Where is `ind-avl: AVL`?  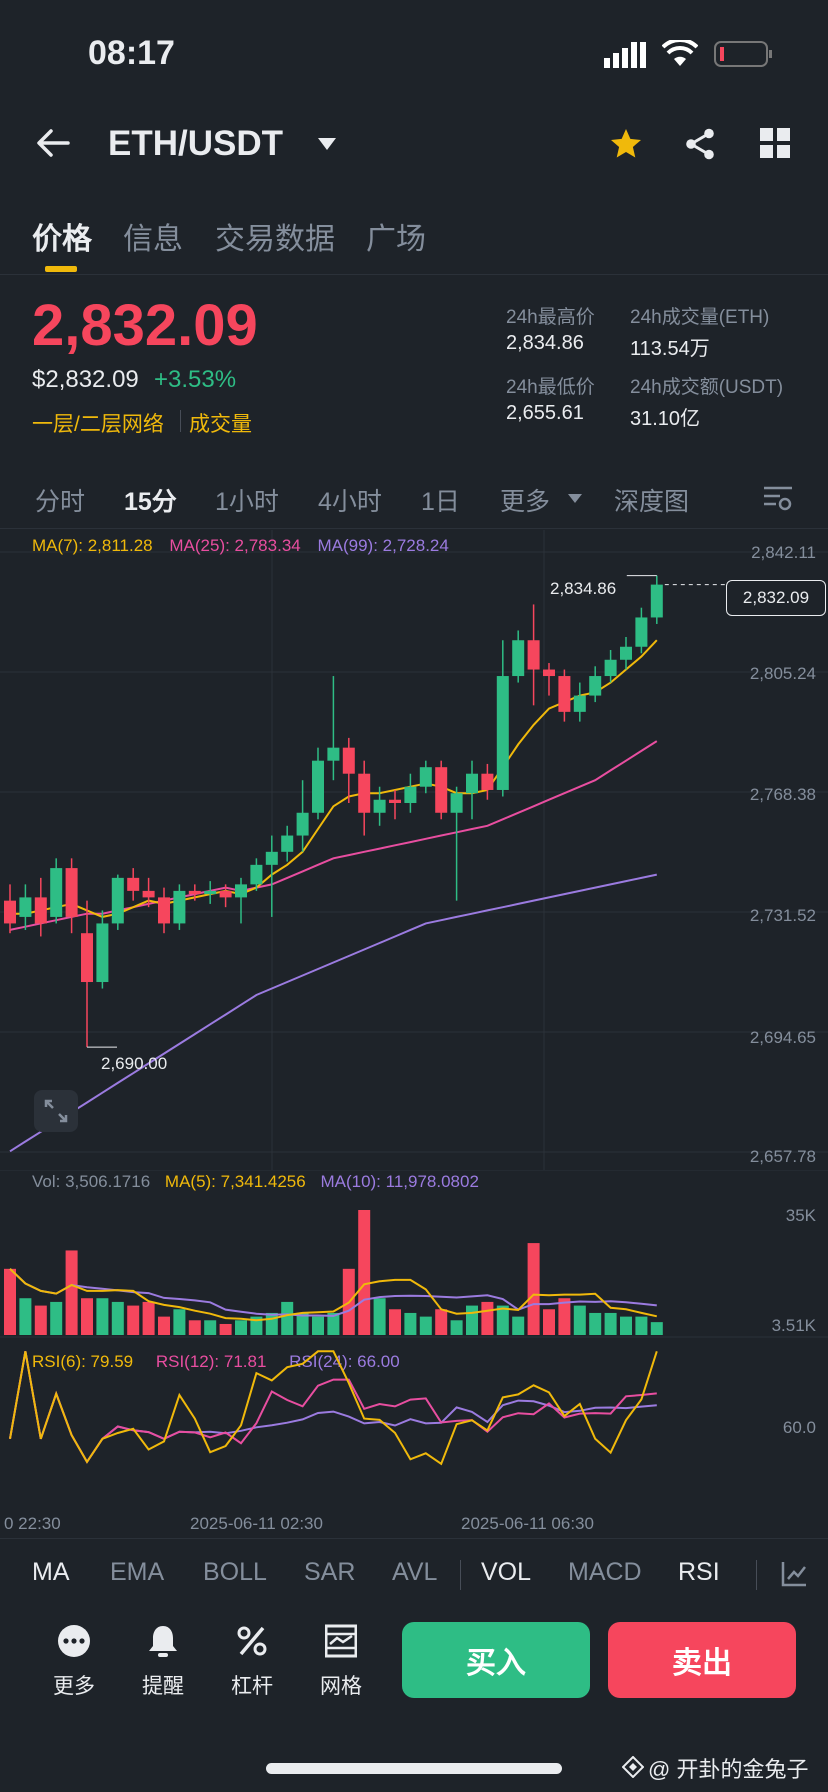
ind-avl: AVL is located at coordinates (415, 1572).